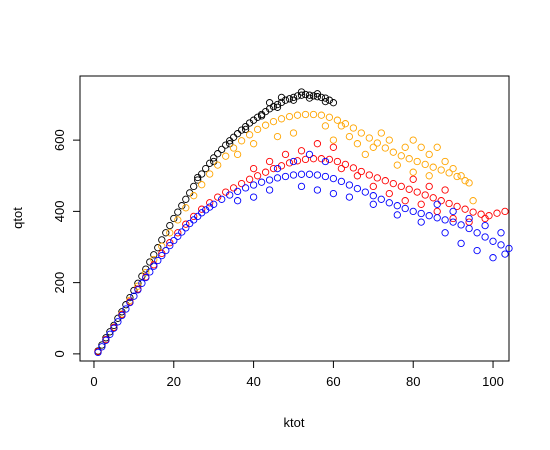  What do you see at coordinates (59, 212) in the screenshot?
I see `y-tick-label-400: 400` at bounding box center [59, 212].